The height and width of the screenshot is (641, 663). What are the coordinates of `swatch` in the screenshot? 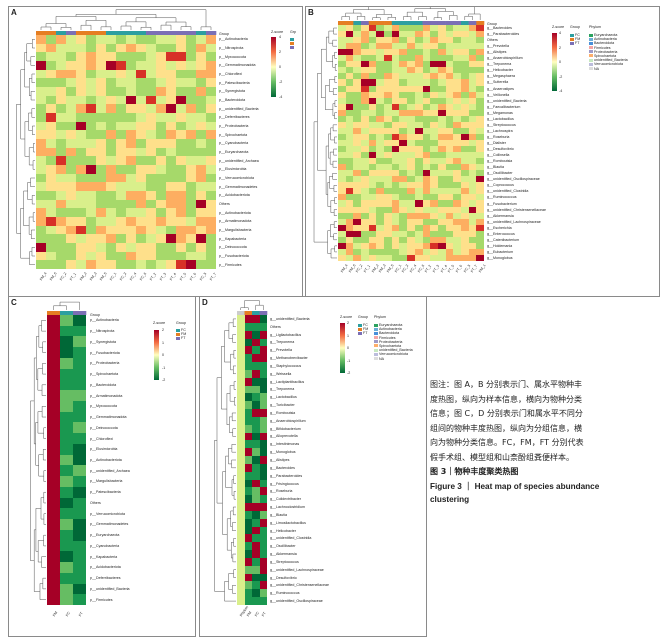 It's located at (292, 39).